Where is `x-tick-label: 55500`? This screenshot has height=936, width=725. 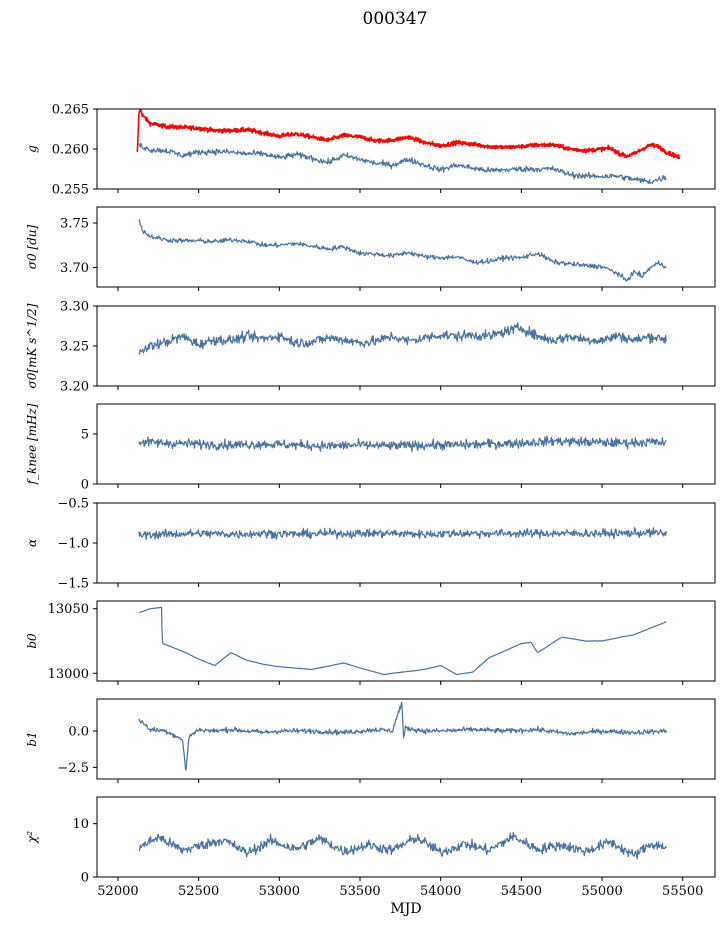
x-tick-label: 55500 is located at coordinates (682, 891).